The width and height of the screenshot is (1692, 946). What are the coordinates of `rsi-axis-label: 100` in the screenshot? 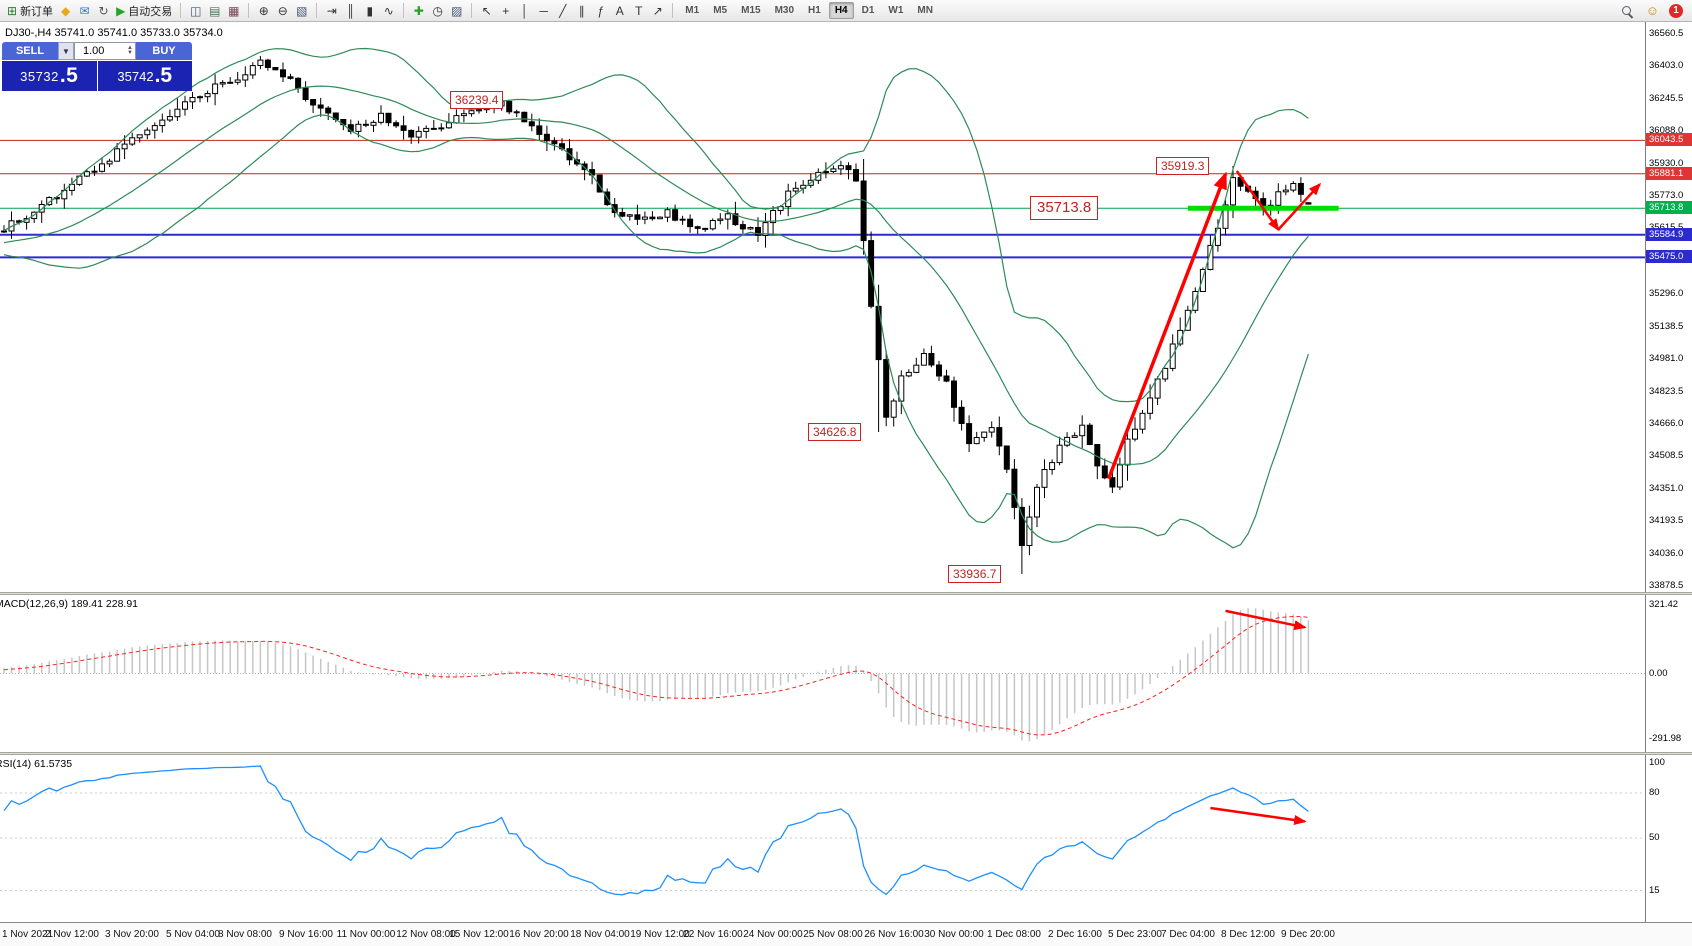 It's located at (1657, 762).